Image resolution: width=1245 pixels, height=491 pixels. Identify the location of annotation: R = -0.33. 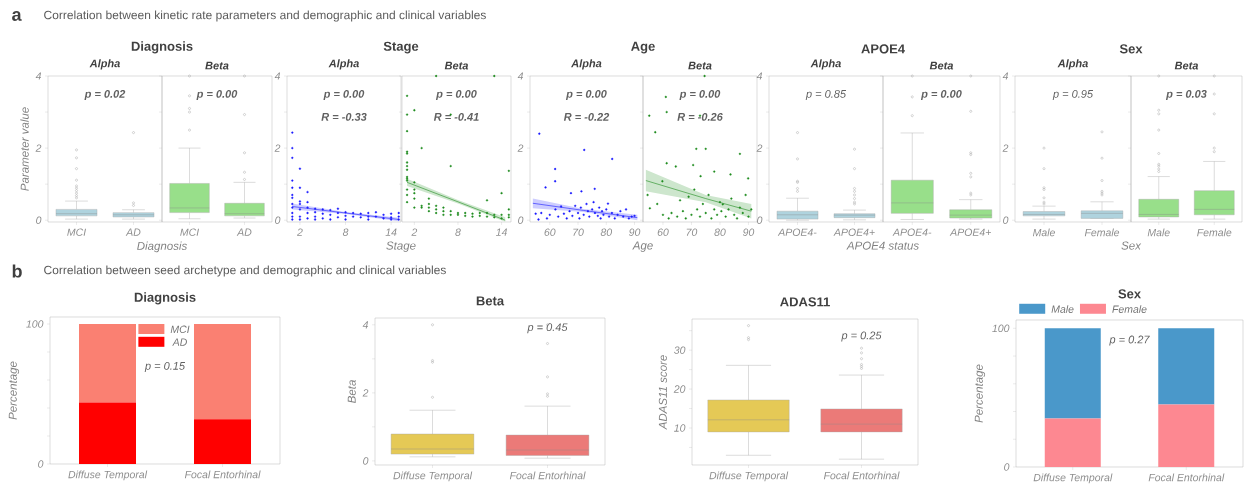
(344, 117).